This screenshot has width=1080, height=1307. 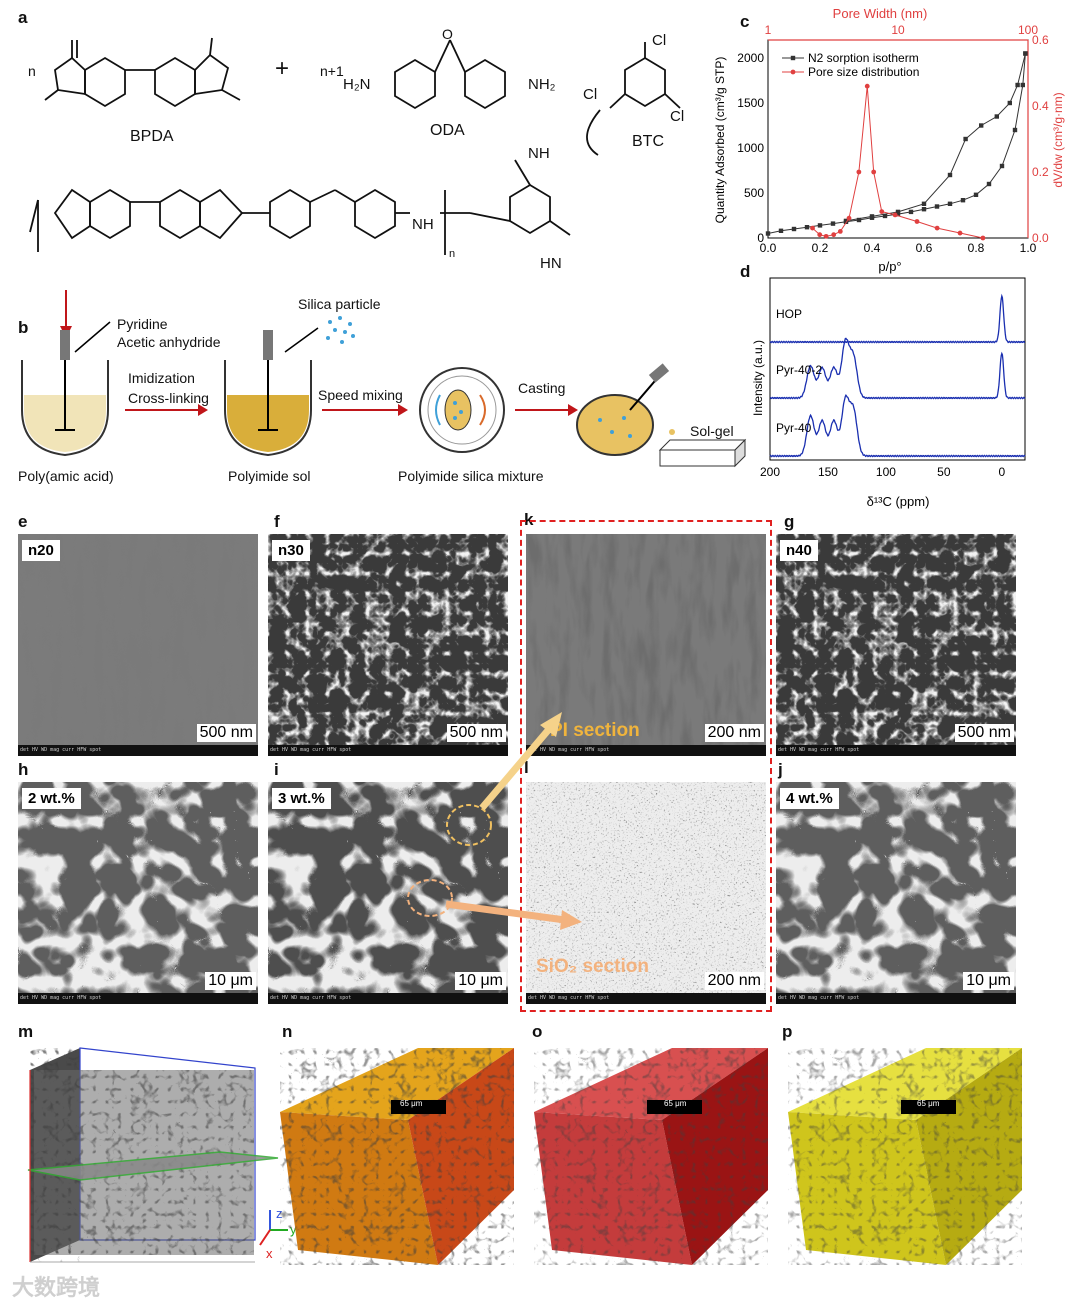 I want to click on chart-c-ytick: 1500, so click(x=750, y=103).